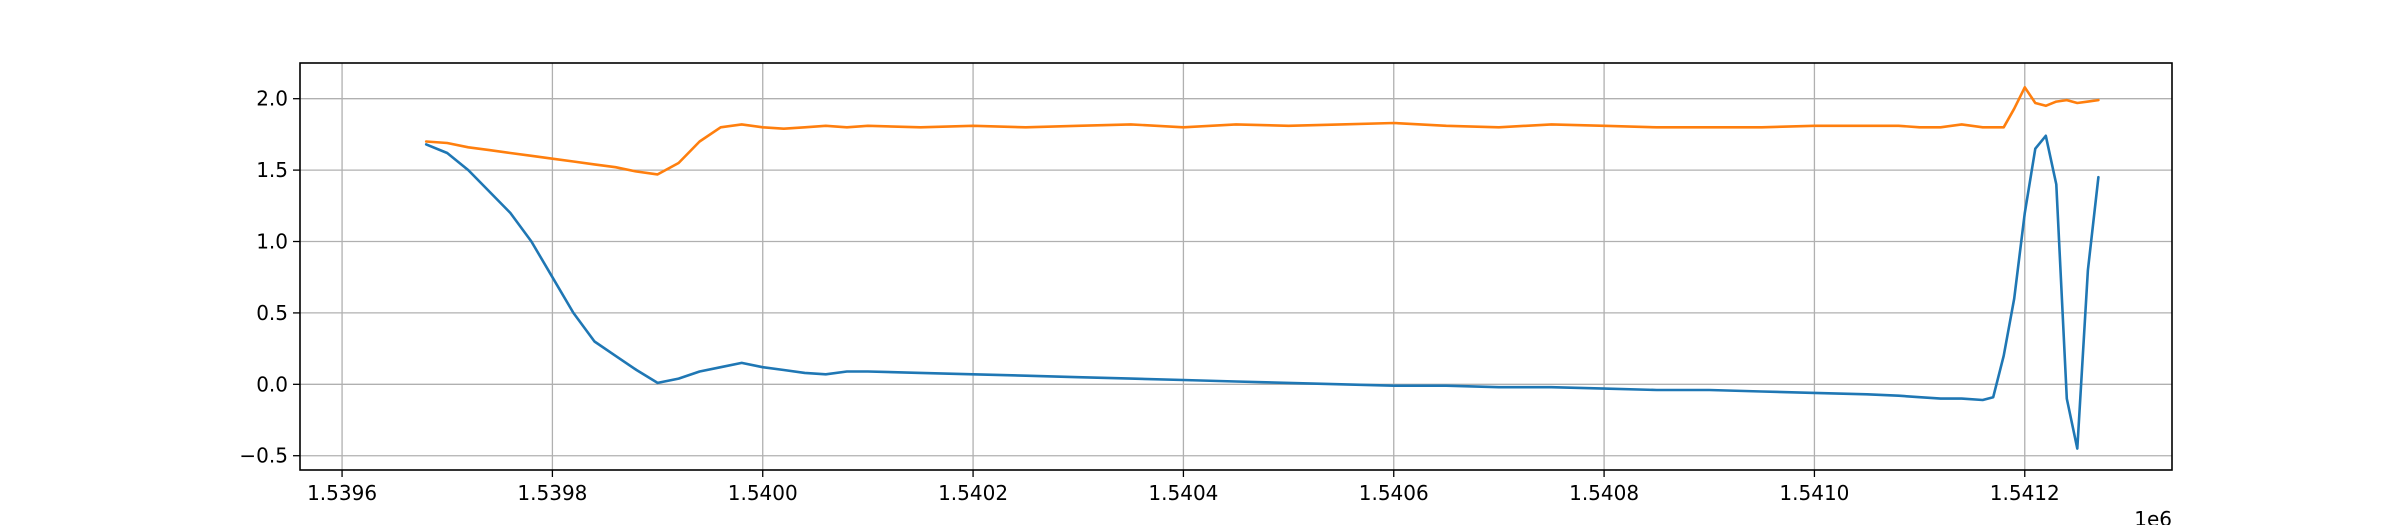 The image size is (2400, 525). I want to click on x-tick-label: 1.5398, so click(552, 493).